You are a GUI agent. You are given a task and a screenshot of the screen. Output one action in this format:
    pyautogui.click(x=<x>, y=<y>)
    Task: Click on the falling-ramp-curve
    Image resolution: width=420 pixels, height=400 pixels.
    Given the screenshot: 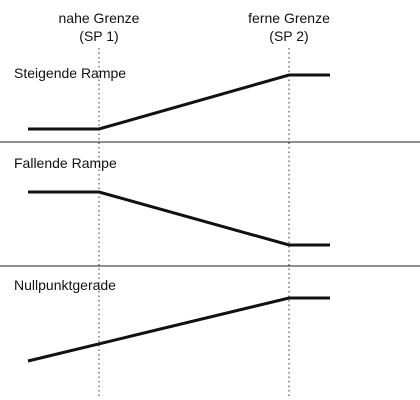 What is the action you would take?
    pyautogui.click(x=179, y=218)
    